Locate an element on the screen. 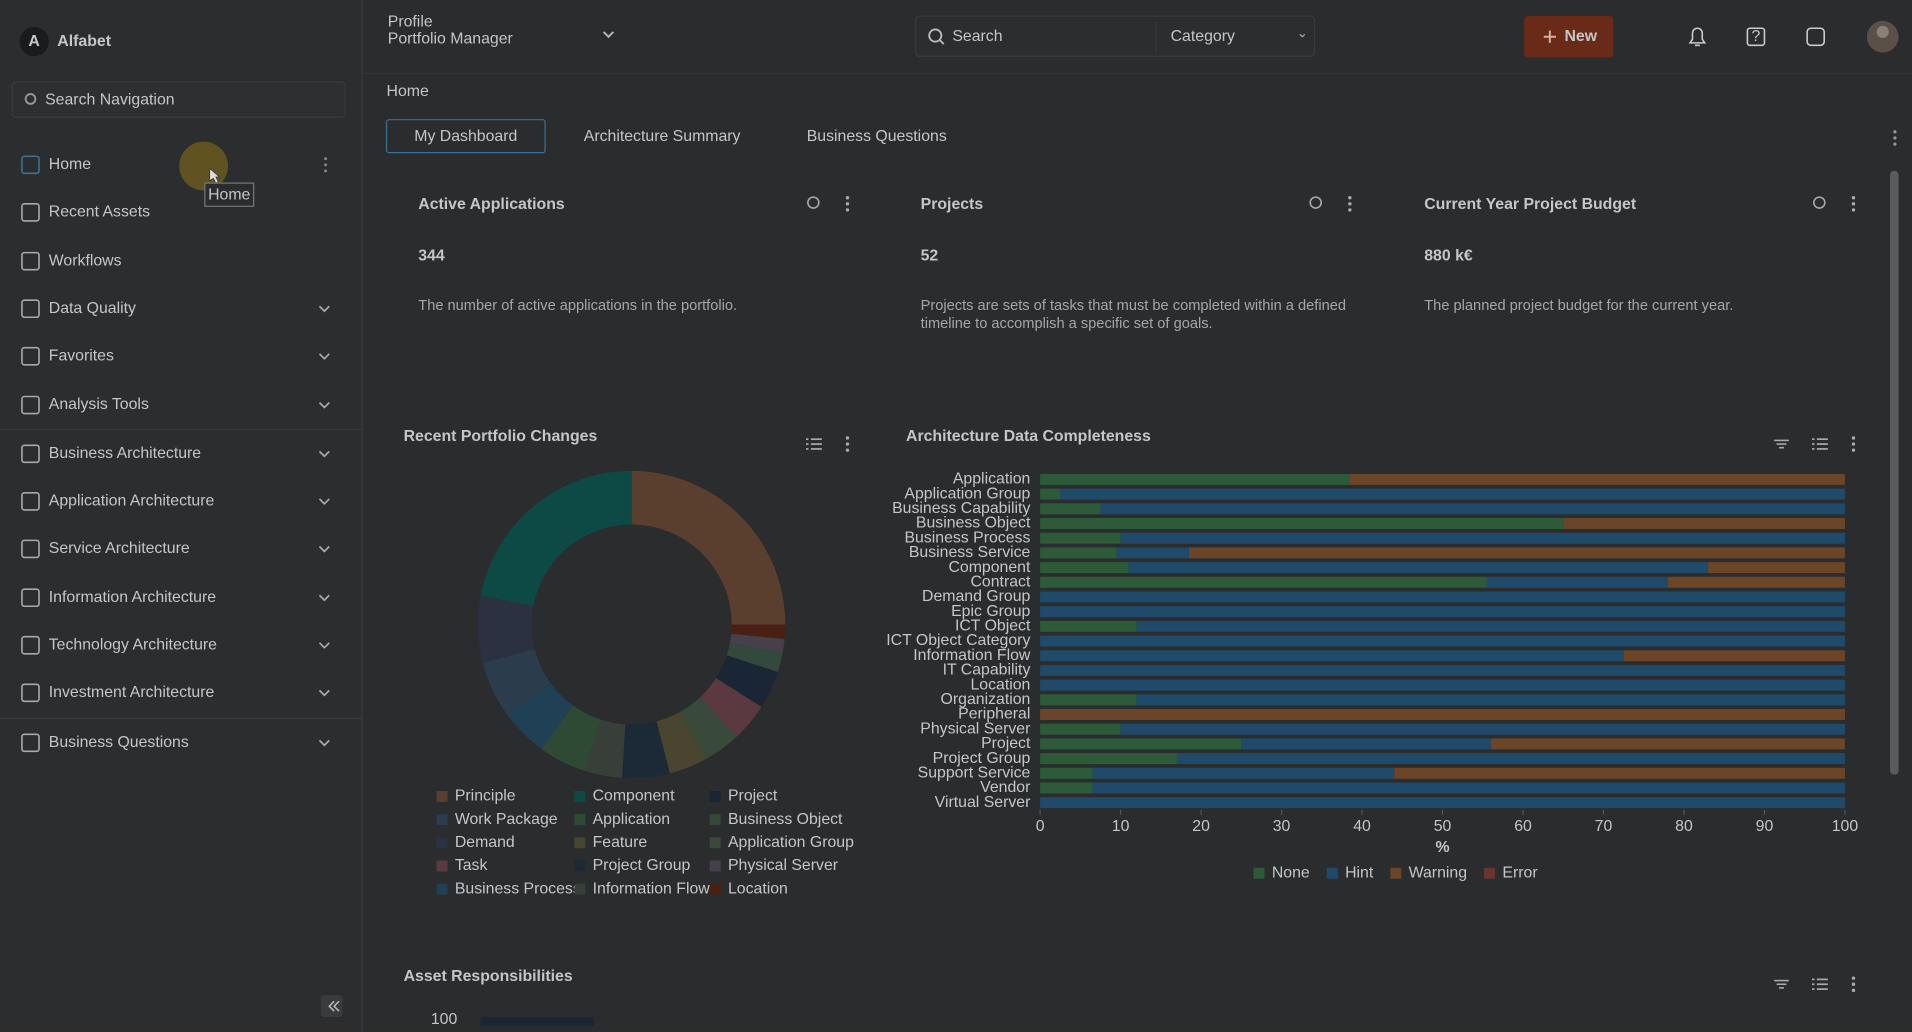 This screenshot has width=1912, height=1032. nav-item: Investment Architecture is located at coordinates (132, 692).